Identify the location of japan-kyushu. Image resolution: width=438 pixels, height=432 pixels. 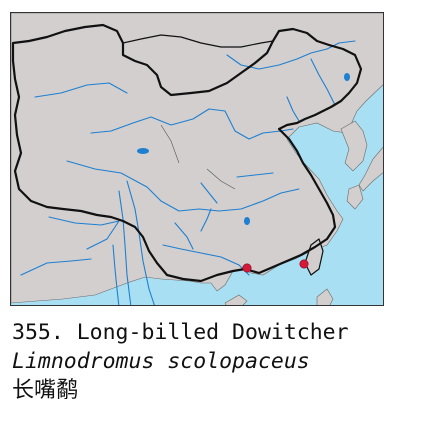
(355, 197).